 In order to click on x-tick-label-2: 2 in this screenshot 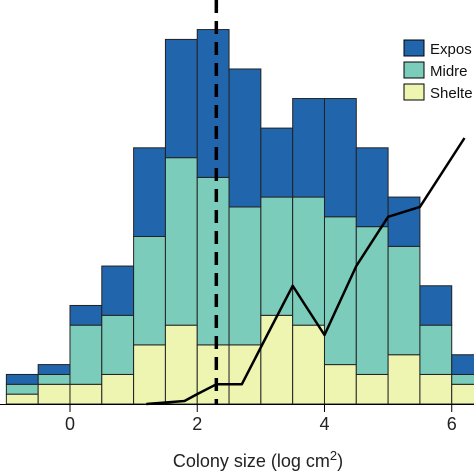, I will do `click(197, 424)`.